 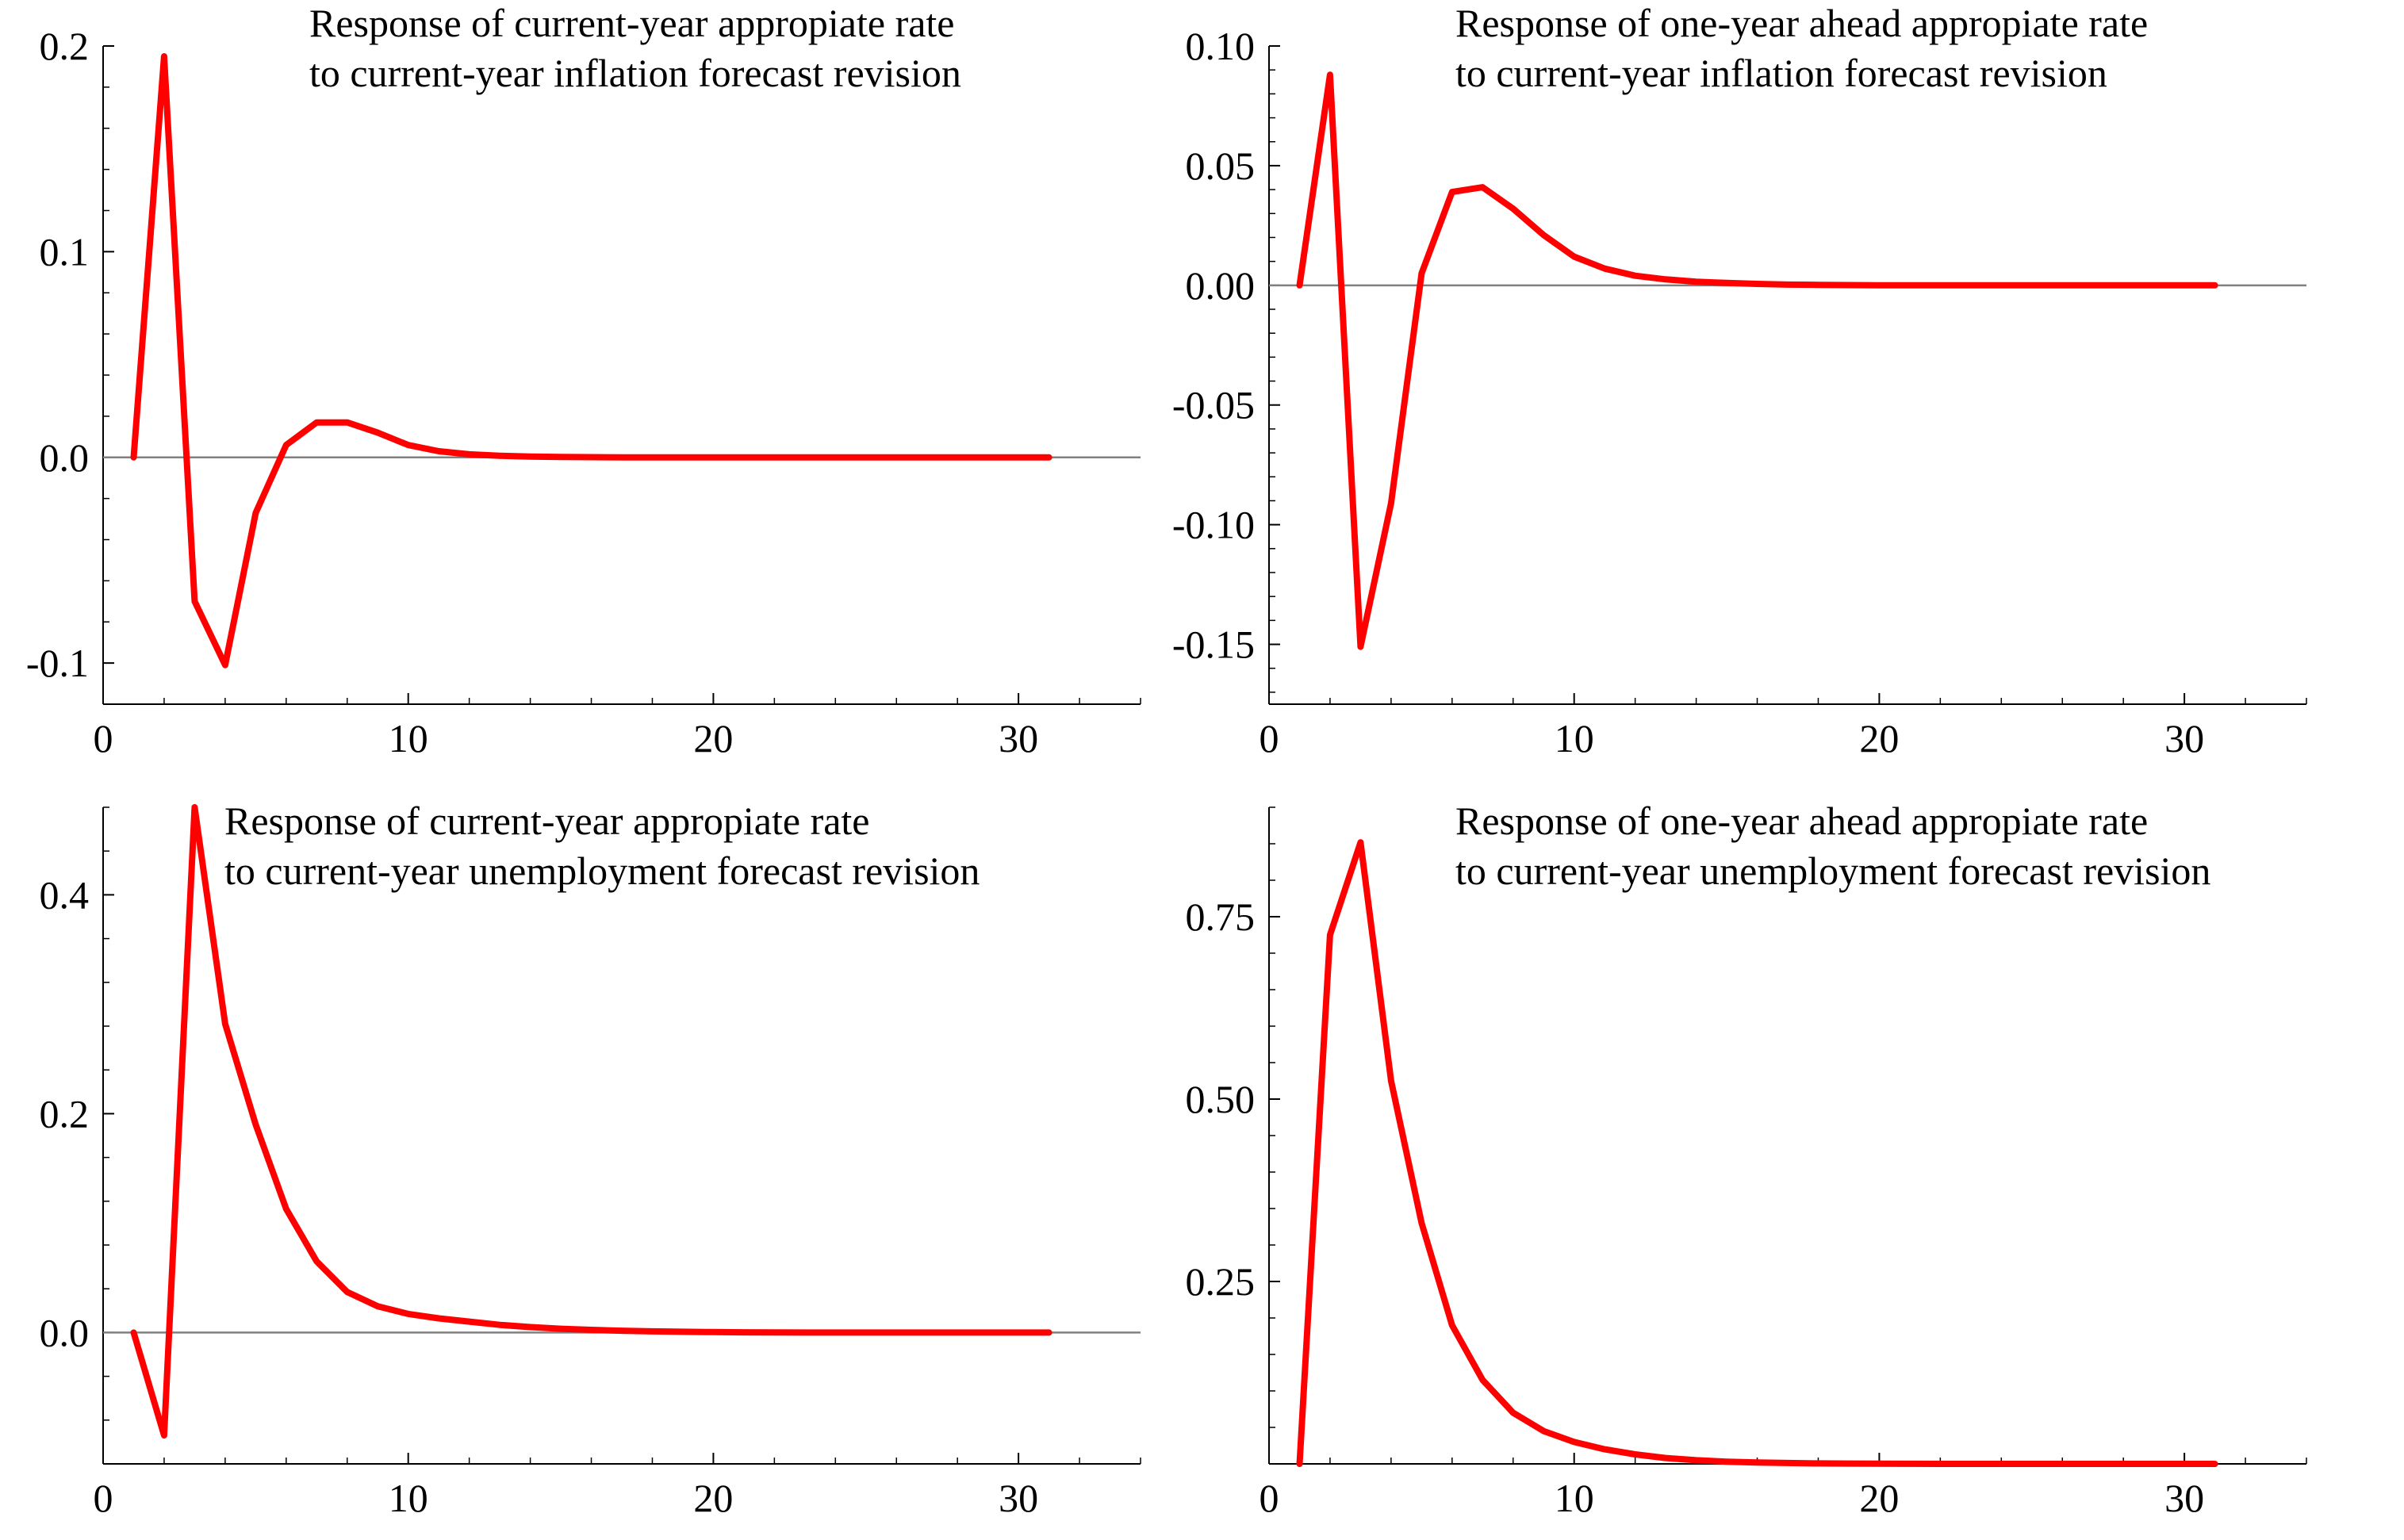 What do you see at coordinates (1221, 1281) in the screenshot?
I see `y-tick-label: 0.25` at bounding box center [1221, 1281].